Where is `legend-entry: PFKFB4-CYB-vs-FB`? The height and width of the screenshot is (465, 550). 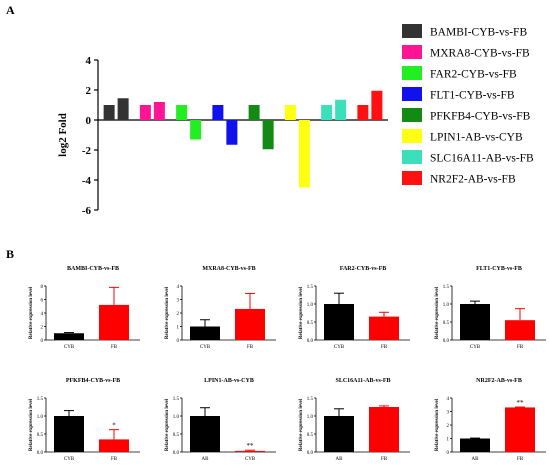
legend-entry: PFKFB4-CYB-vs-FB is located at coordinates (480, 117).